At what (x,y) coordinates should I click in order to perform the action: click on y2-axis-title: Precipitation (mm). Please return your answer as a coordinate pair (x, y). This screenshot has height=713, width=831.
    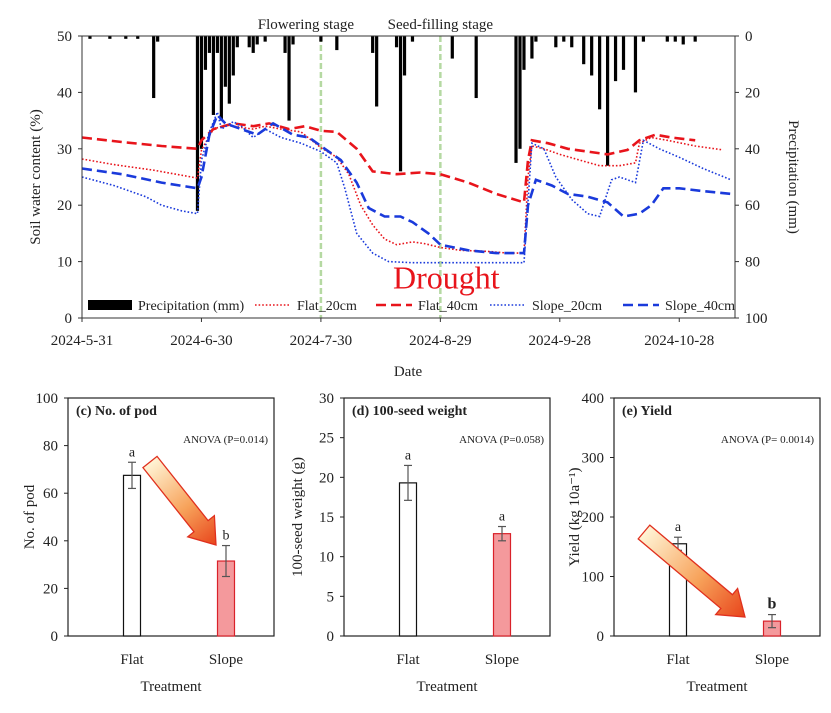
    Looking at the image, I should click on (793, 177).